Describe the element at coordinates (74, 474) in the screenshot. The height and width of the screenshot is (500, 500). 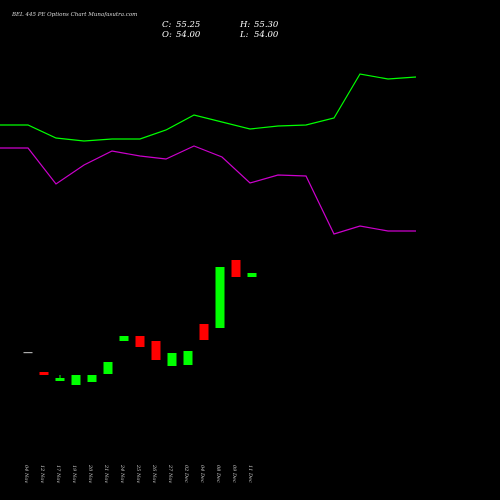
I see `x-tick-label: 19 Nov` at that location.